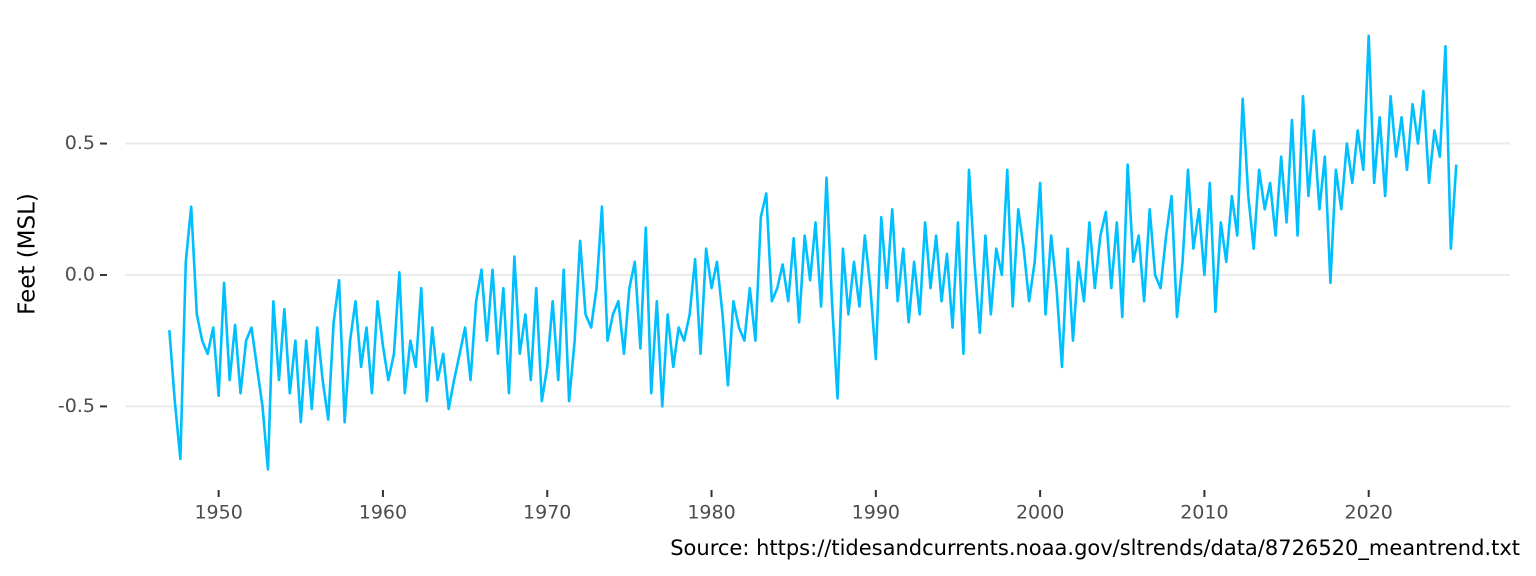 The width and height of the screenshot is (1536, 576). I want to click on x-tick-label: 2000, so click(1040, 513).